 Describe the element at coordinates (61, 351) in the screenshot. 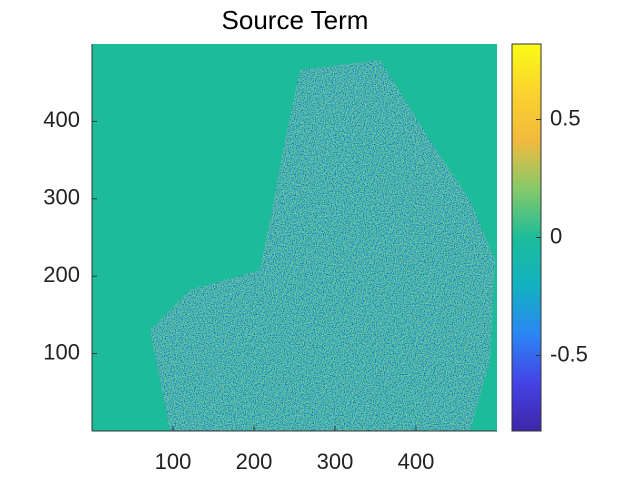

I see `y-tick-label: 100` at that location.